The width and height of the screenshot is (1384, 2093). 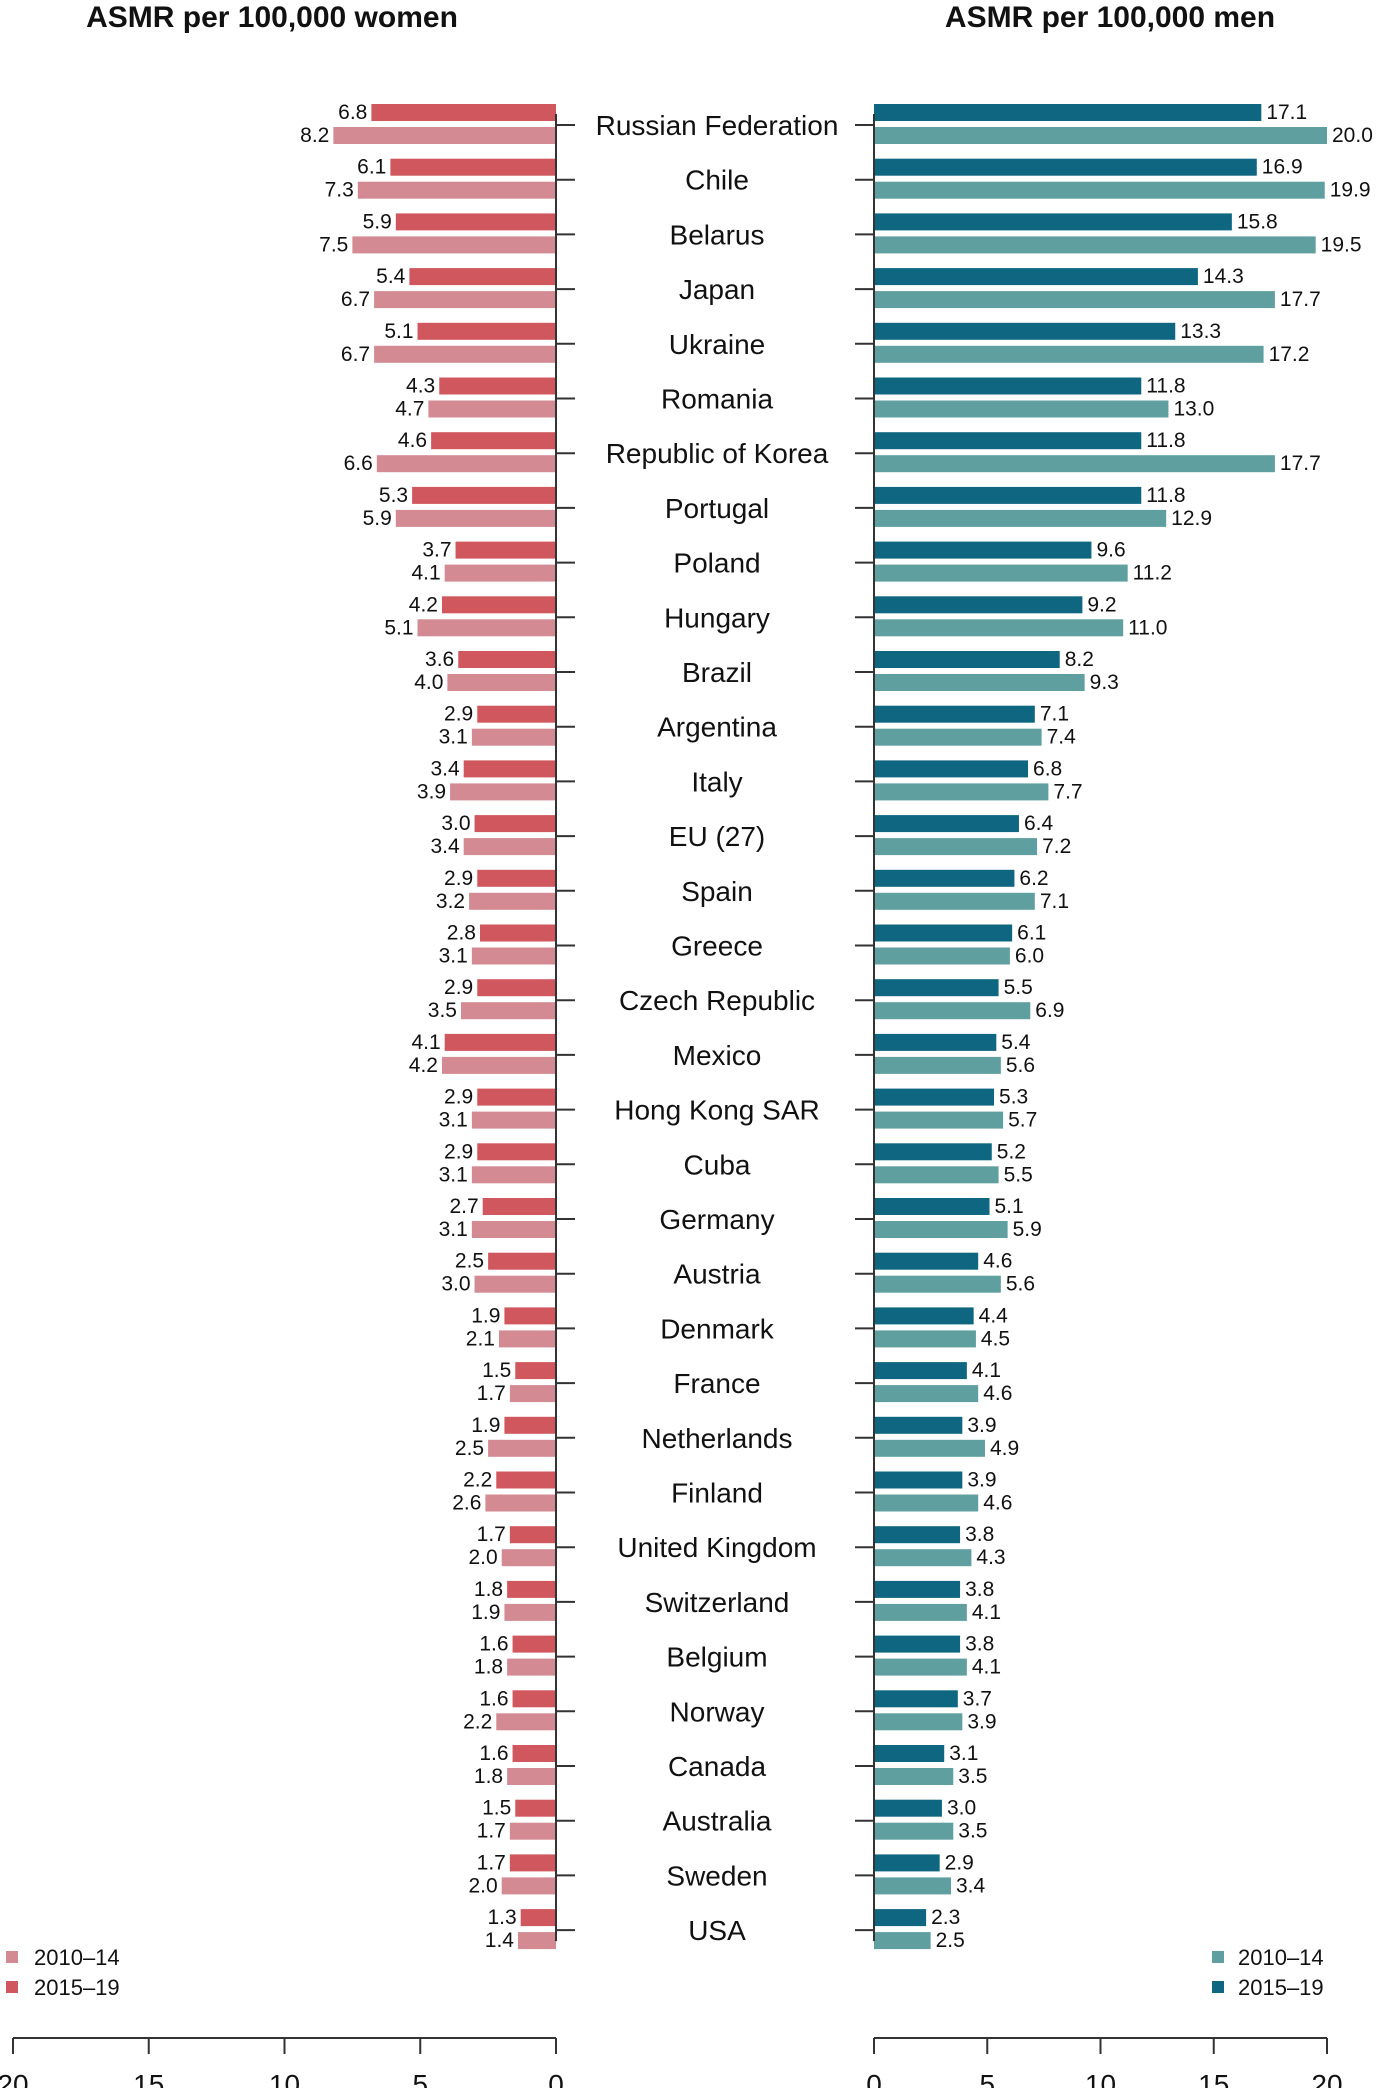 I want to click on category-label: Belarus, so click(x=717, y=234).